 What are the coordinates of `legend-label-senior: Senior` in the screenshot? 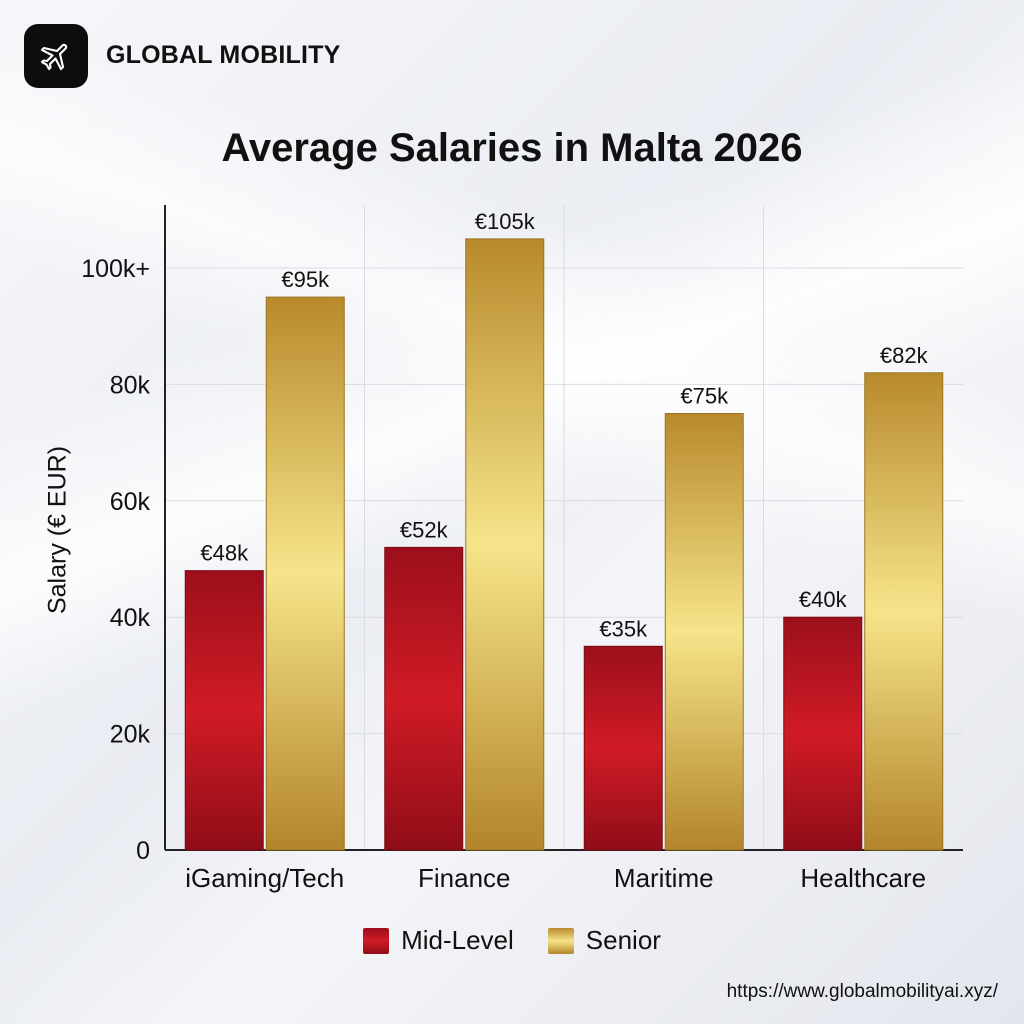 It's located at (623, 940).